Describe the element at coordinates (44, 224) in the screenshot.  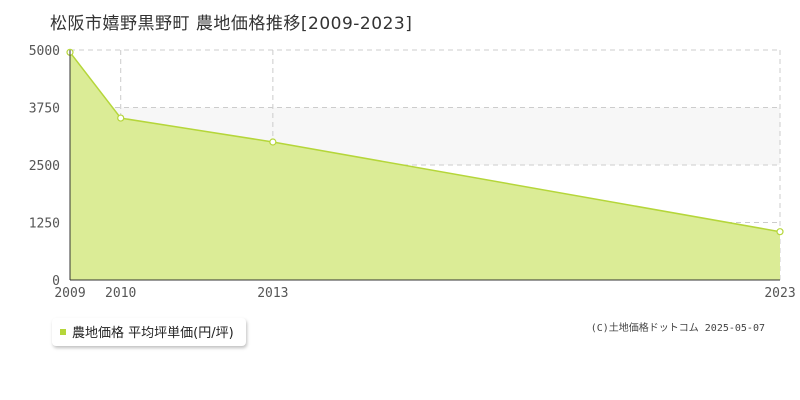
I see `y-tick-label: 1250` at that location.